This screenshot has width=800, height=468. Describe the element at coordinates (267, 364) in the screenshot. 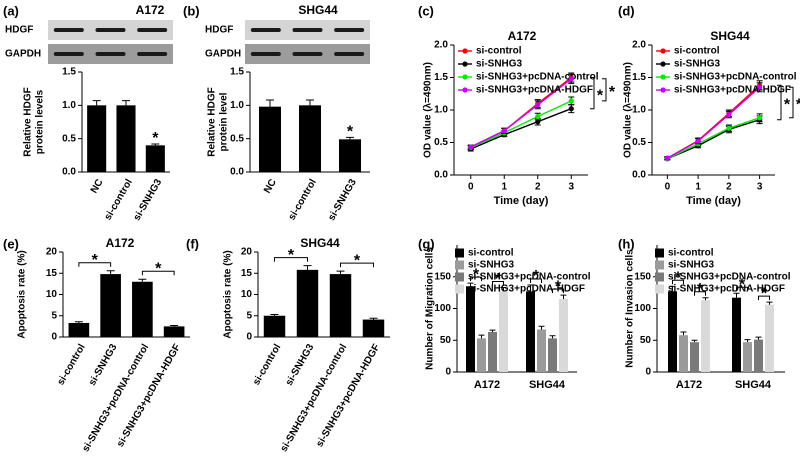

I see `x-tick-label: si-control` at that location.